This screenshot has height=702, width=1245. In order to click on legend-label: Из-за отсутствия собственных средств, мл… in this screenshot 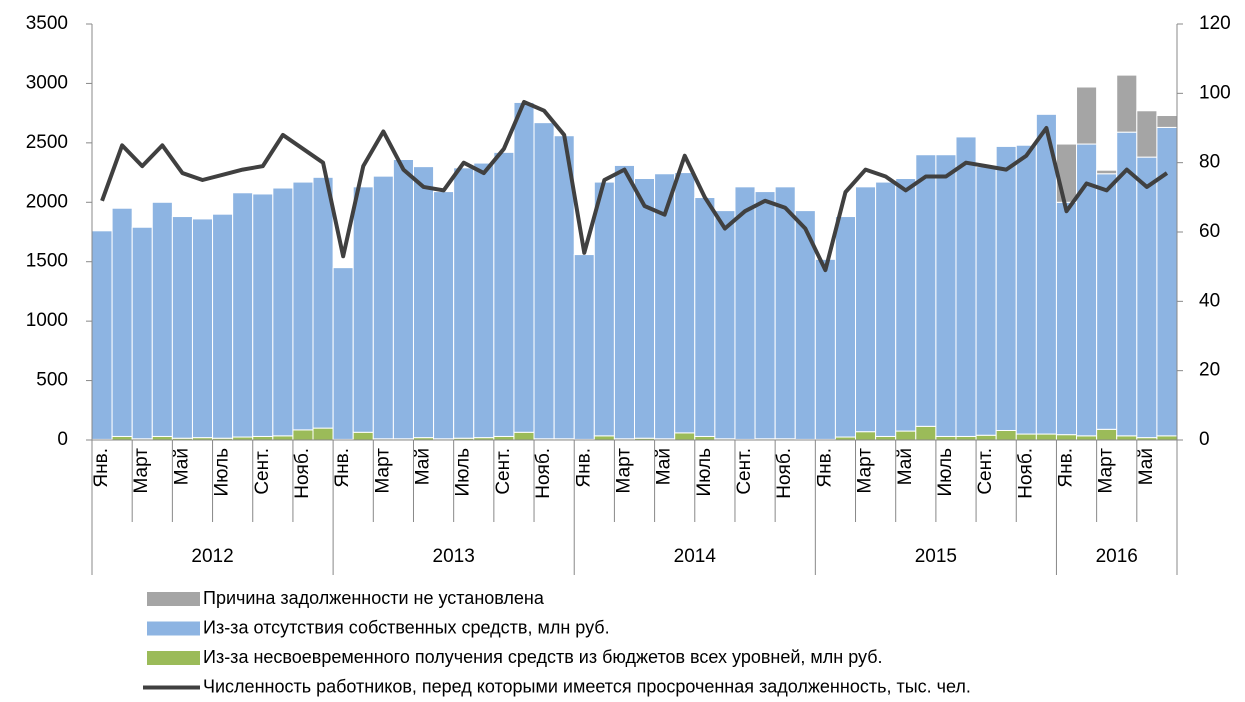, I will do `click(406, 627)`.